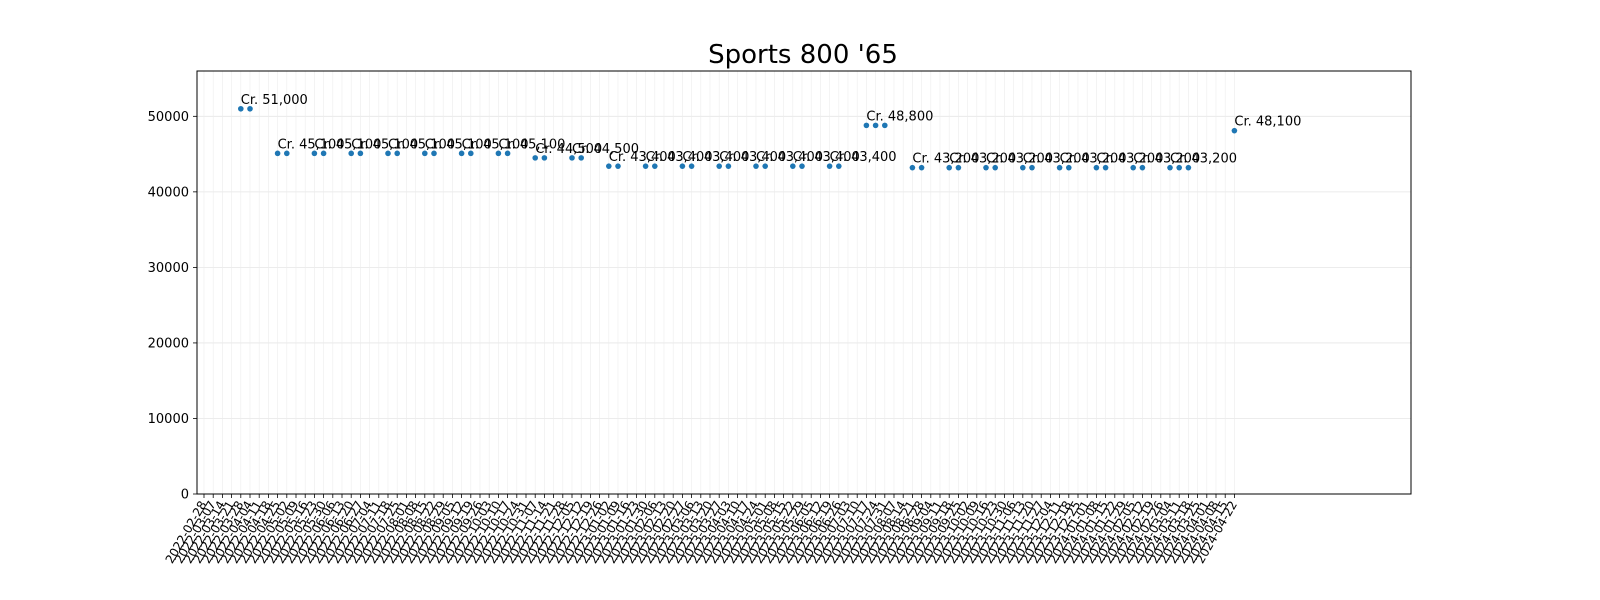 The image size is (1600, 600). What do you see at coordinates (168, 117) in the screenshot?
I see `y-tick-label: 50000` at bounding box center [168, 117].